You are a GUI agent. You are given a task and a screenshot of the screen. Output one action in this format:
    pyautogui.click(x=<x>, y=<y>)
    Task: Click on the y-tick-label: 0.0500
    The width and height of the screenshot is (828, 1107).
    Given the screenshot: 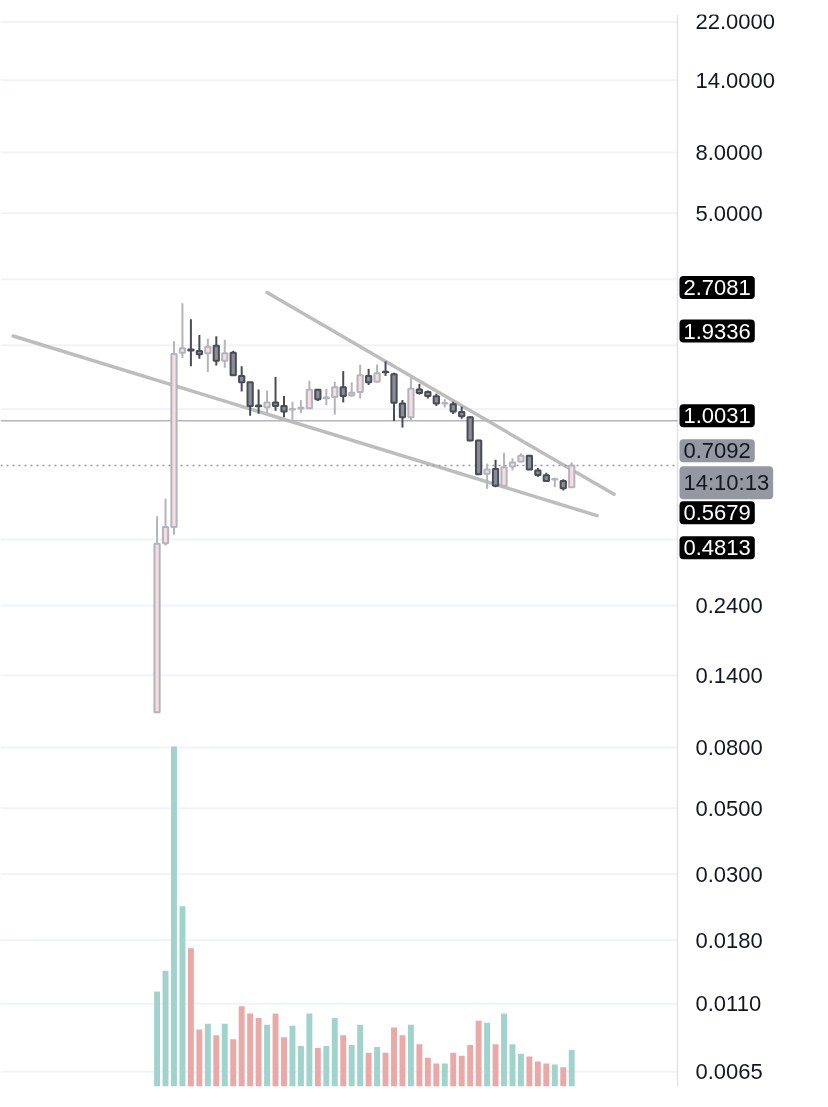 What is the action you would take?
    pyautogui.click(x=729, y=808)
    